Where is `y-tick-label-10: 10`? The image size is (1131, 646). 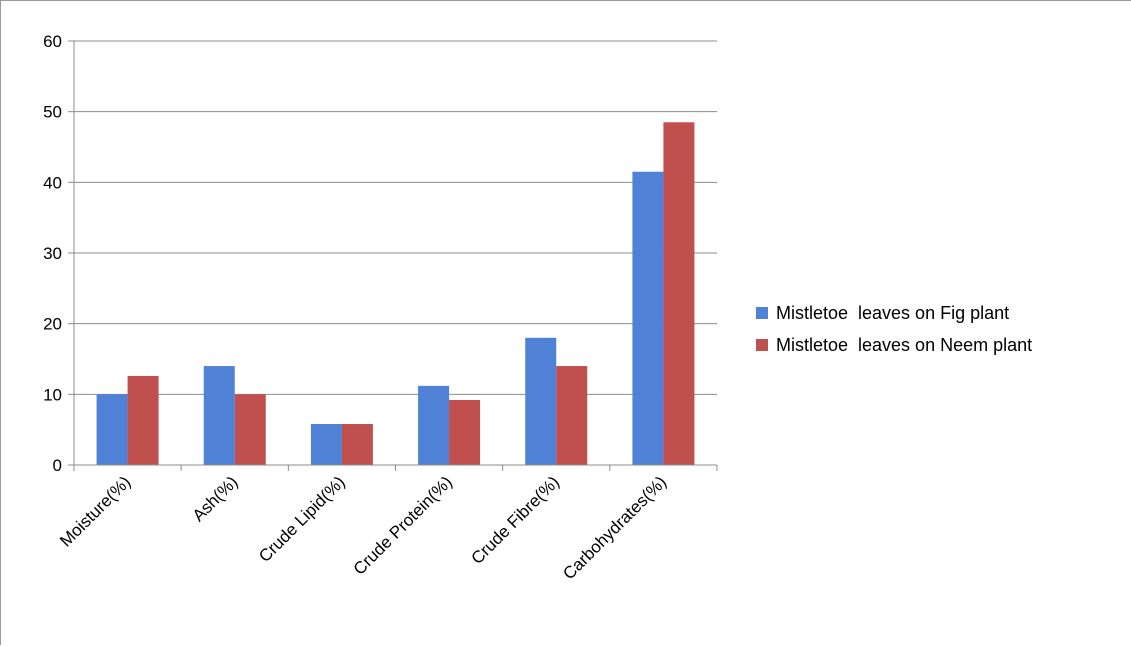 y-tick-label-10: 10 is located at coordinates (52, 394).